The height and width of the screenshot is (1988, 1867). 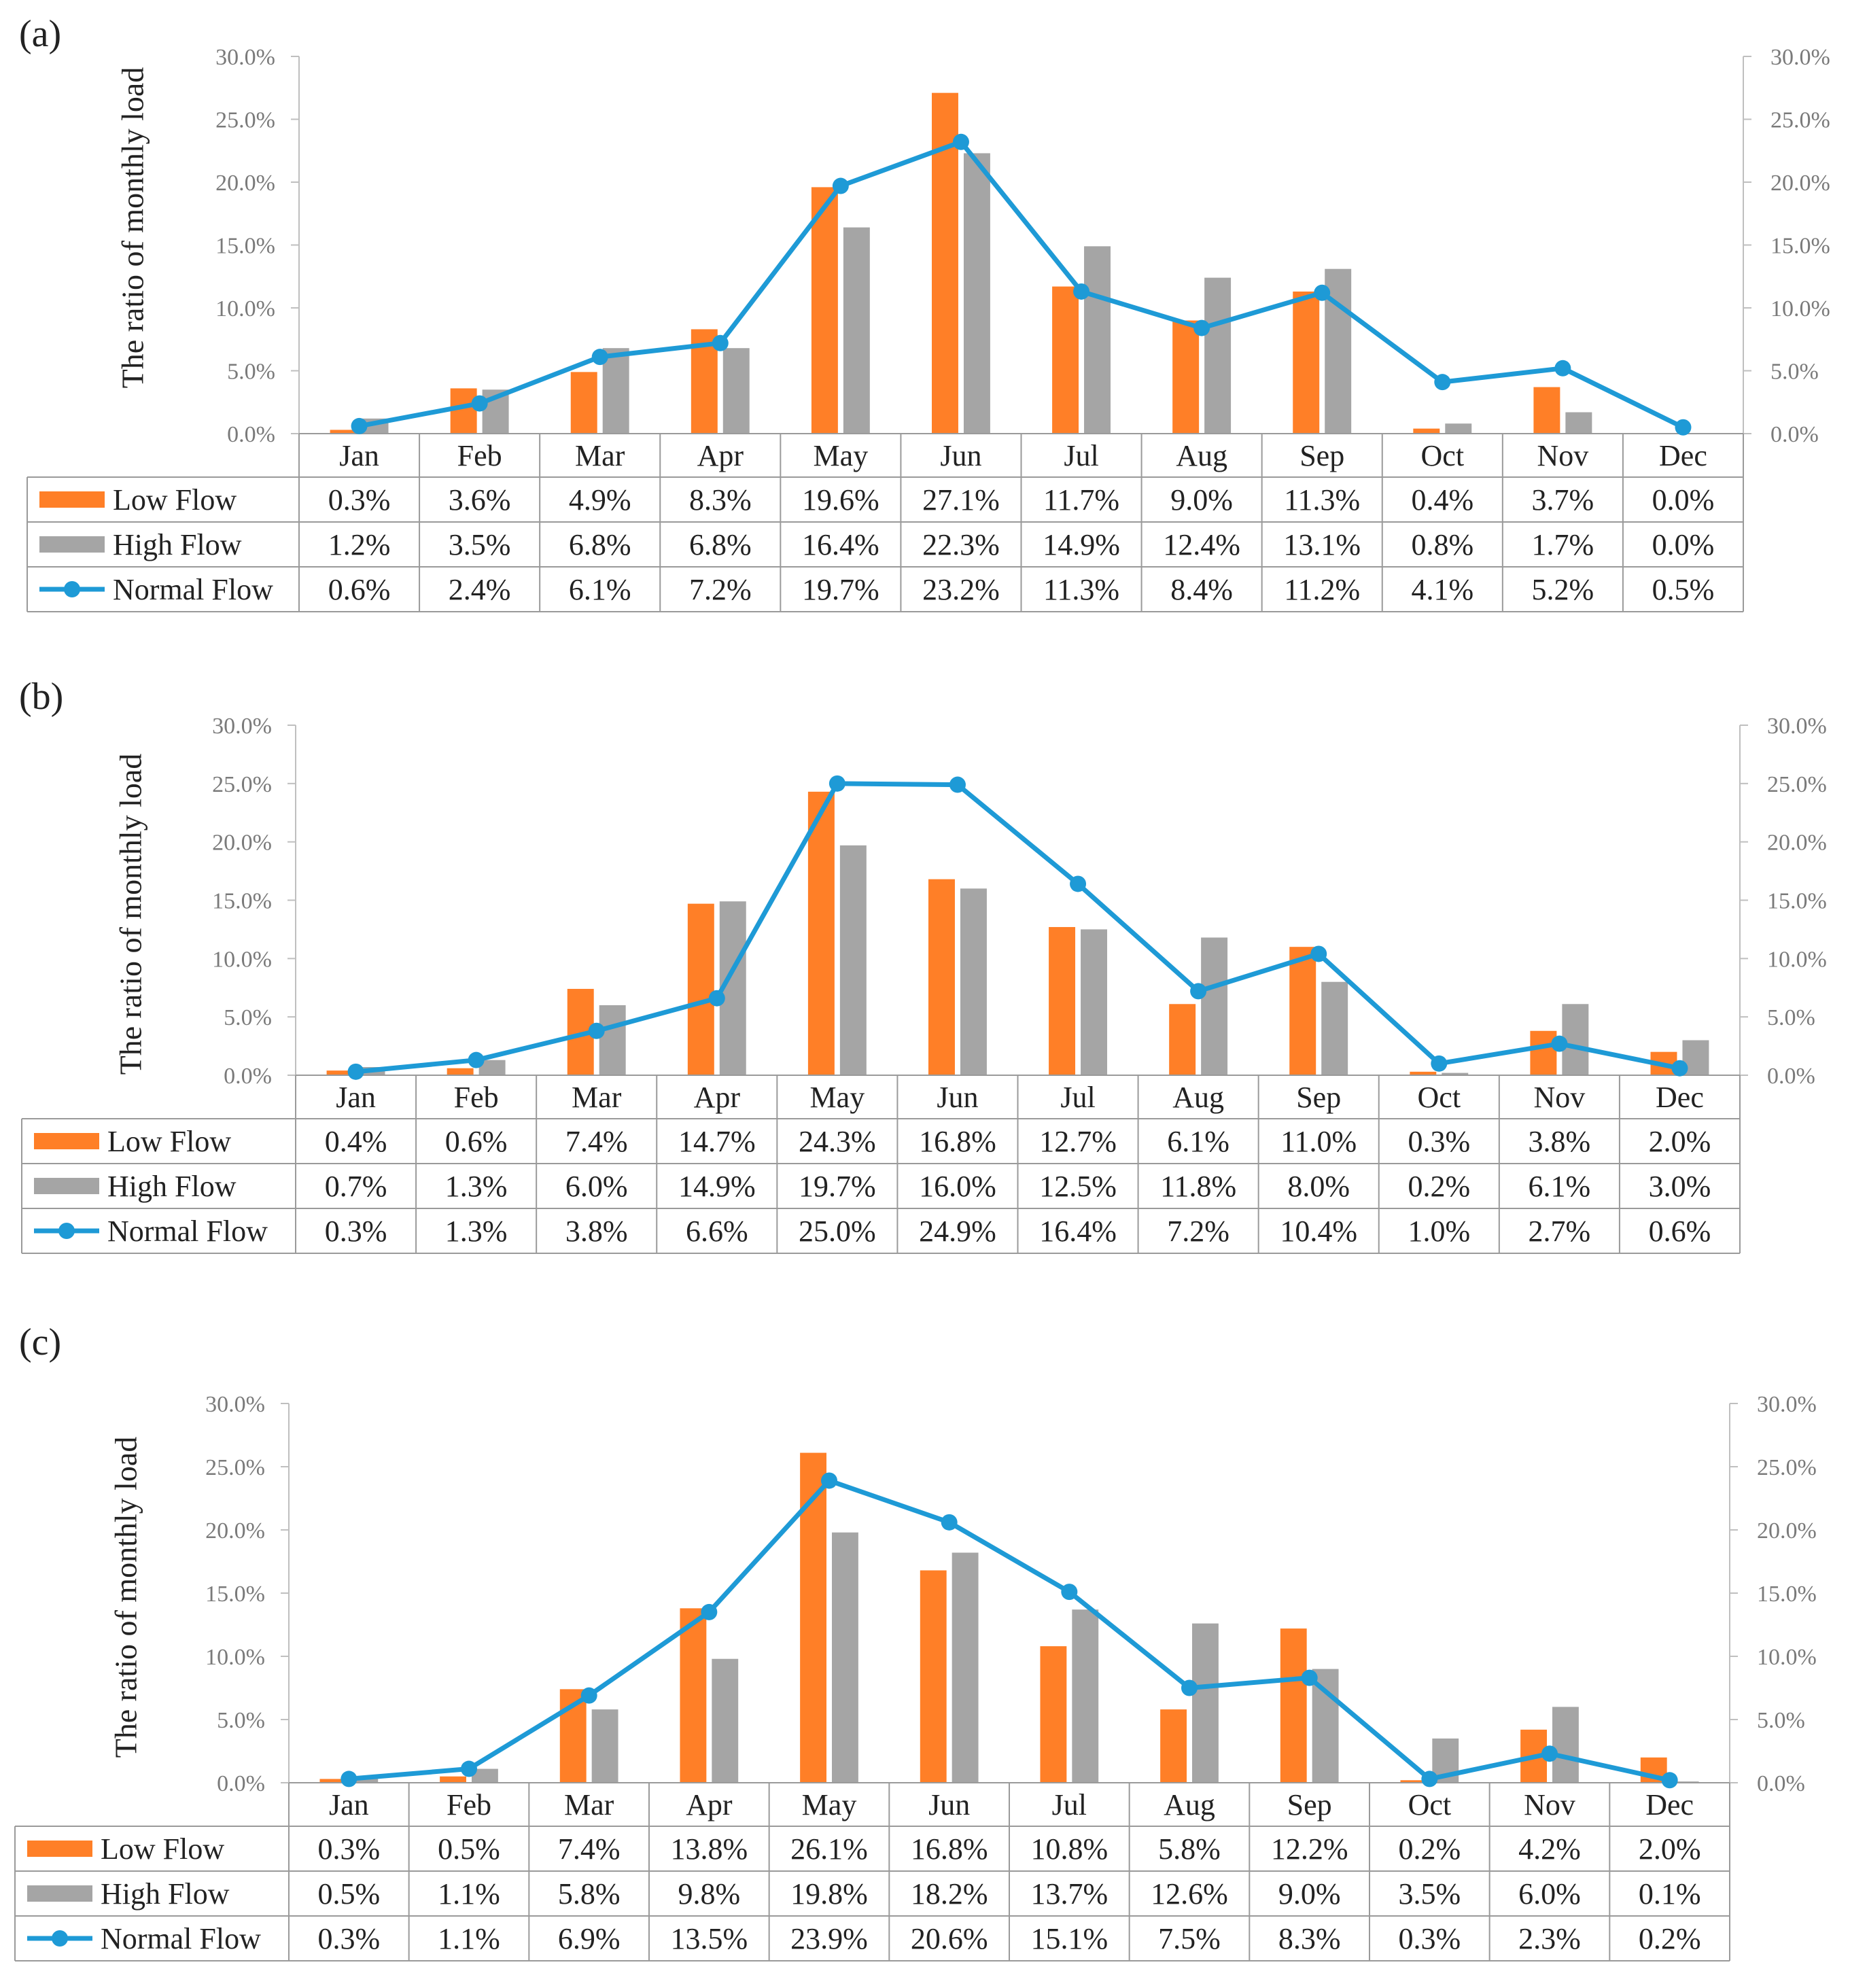 What do you see at coordinates (1787, 1404) in the screenshot?
I see `y-tick-label-right: 30.0%` at bounding box center [1787, 1404].